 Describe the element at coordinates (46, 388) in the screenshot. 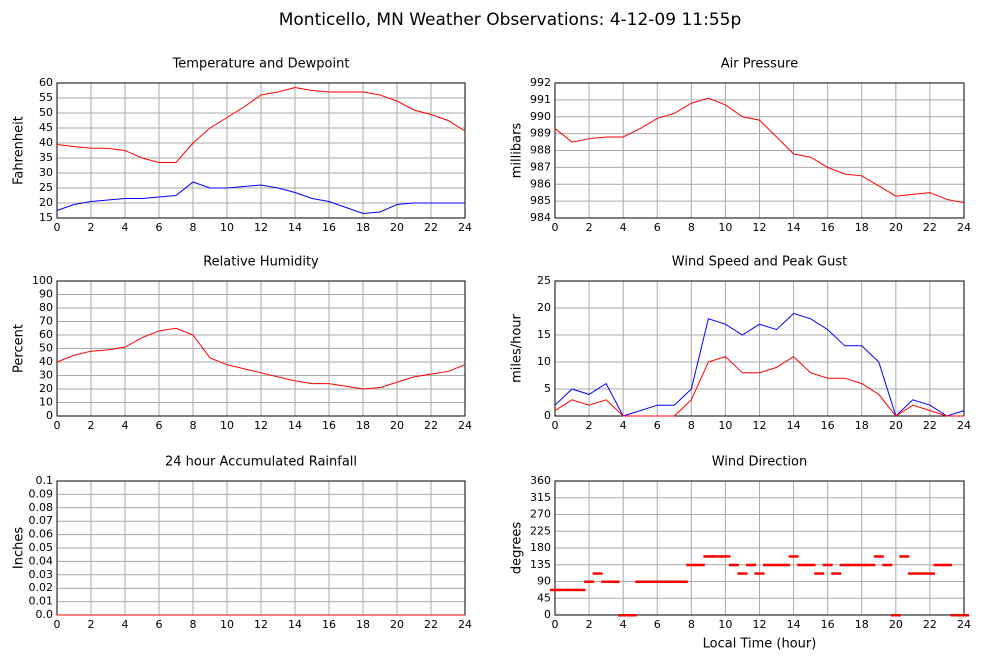

I see `y-tick-label: 20` at that location.